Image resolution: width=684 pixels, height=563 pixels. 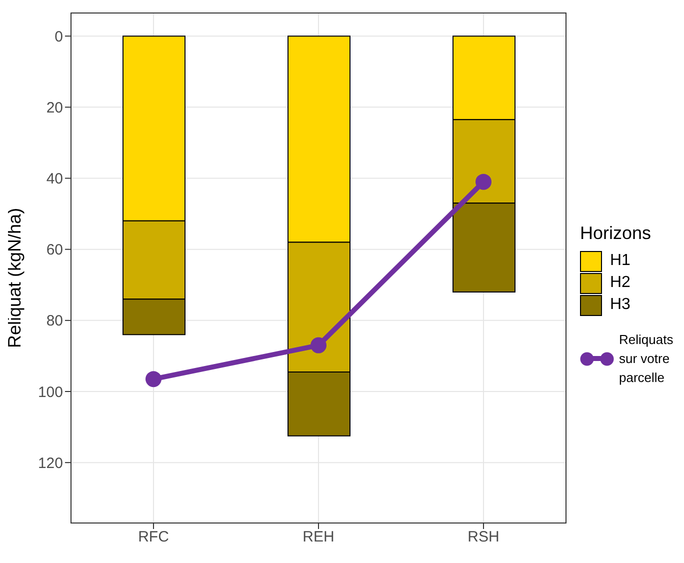 I want to click on y-tick-label: 0, so click(x=58, y=37).